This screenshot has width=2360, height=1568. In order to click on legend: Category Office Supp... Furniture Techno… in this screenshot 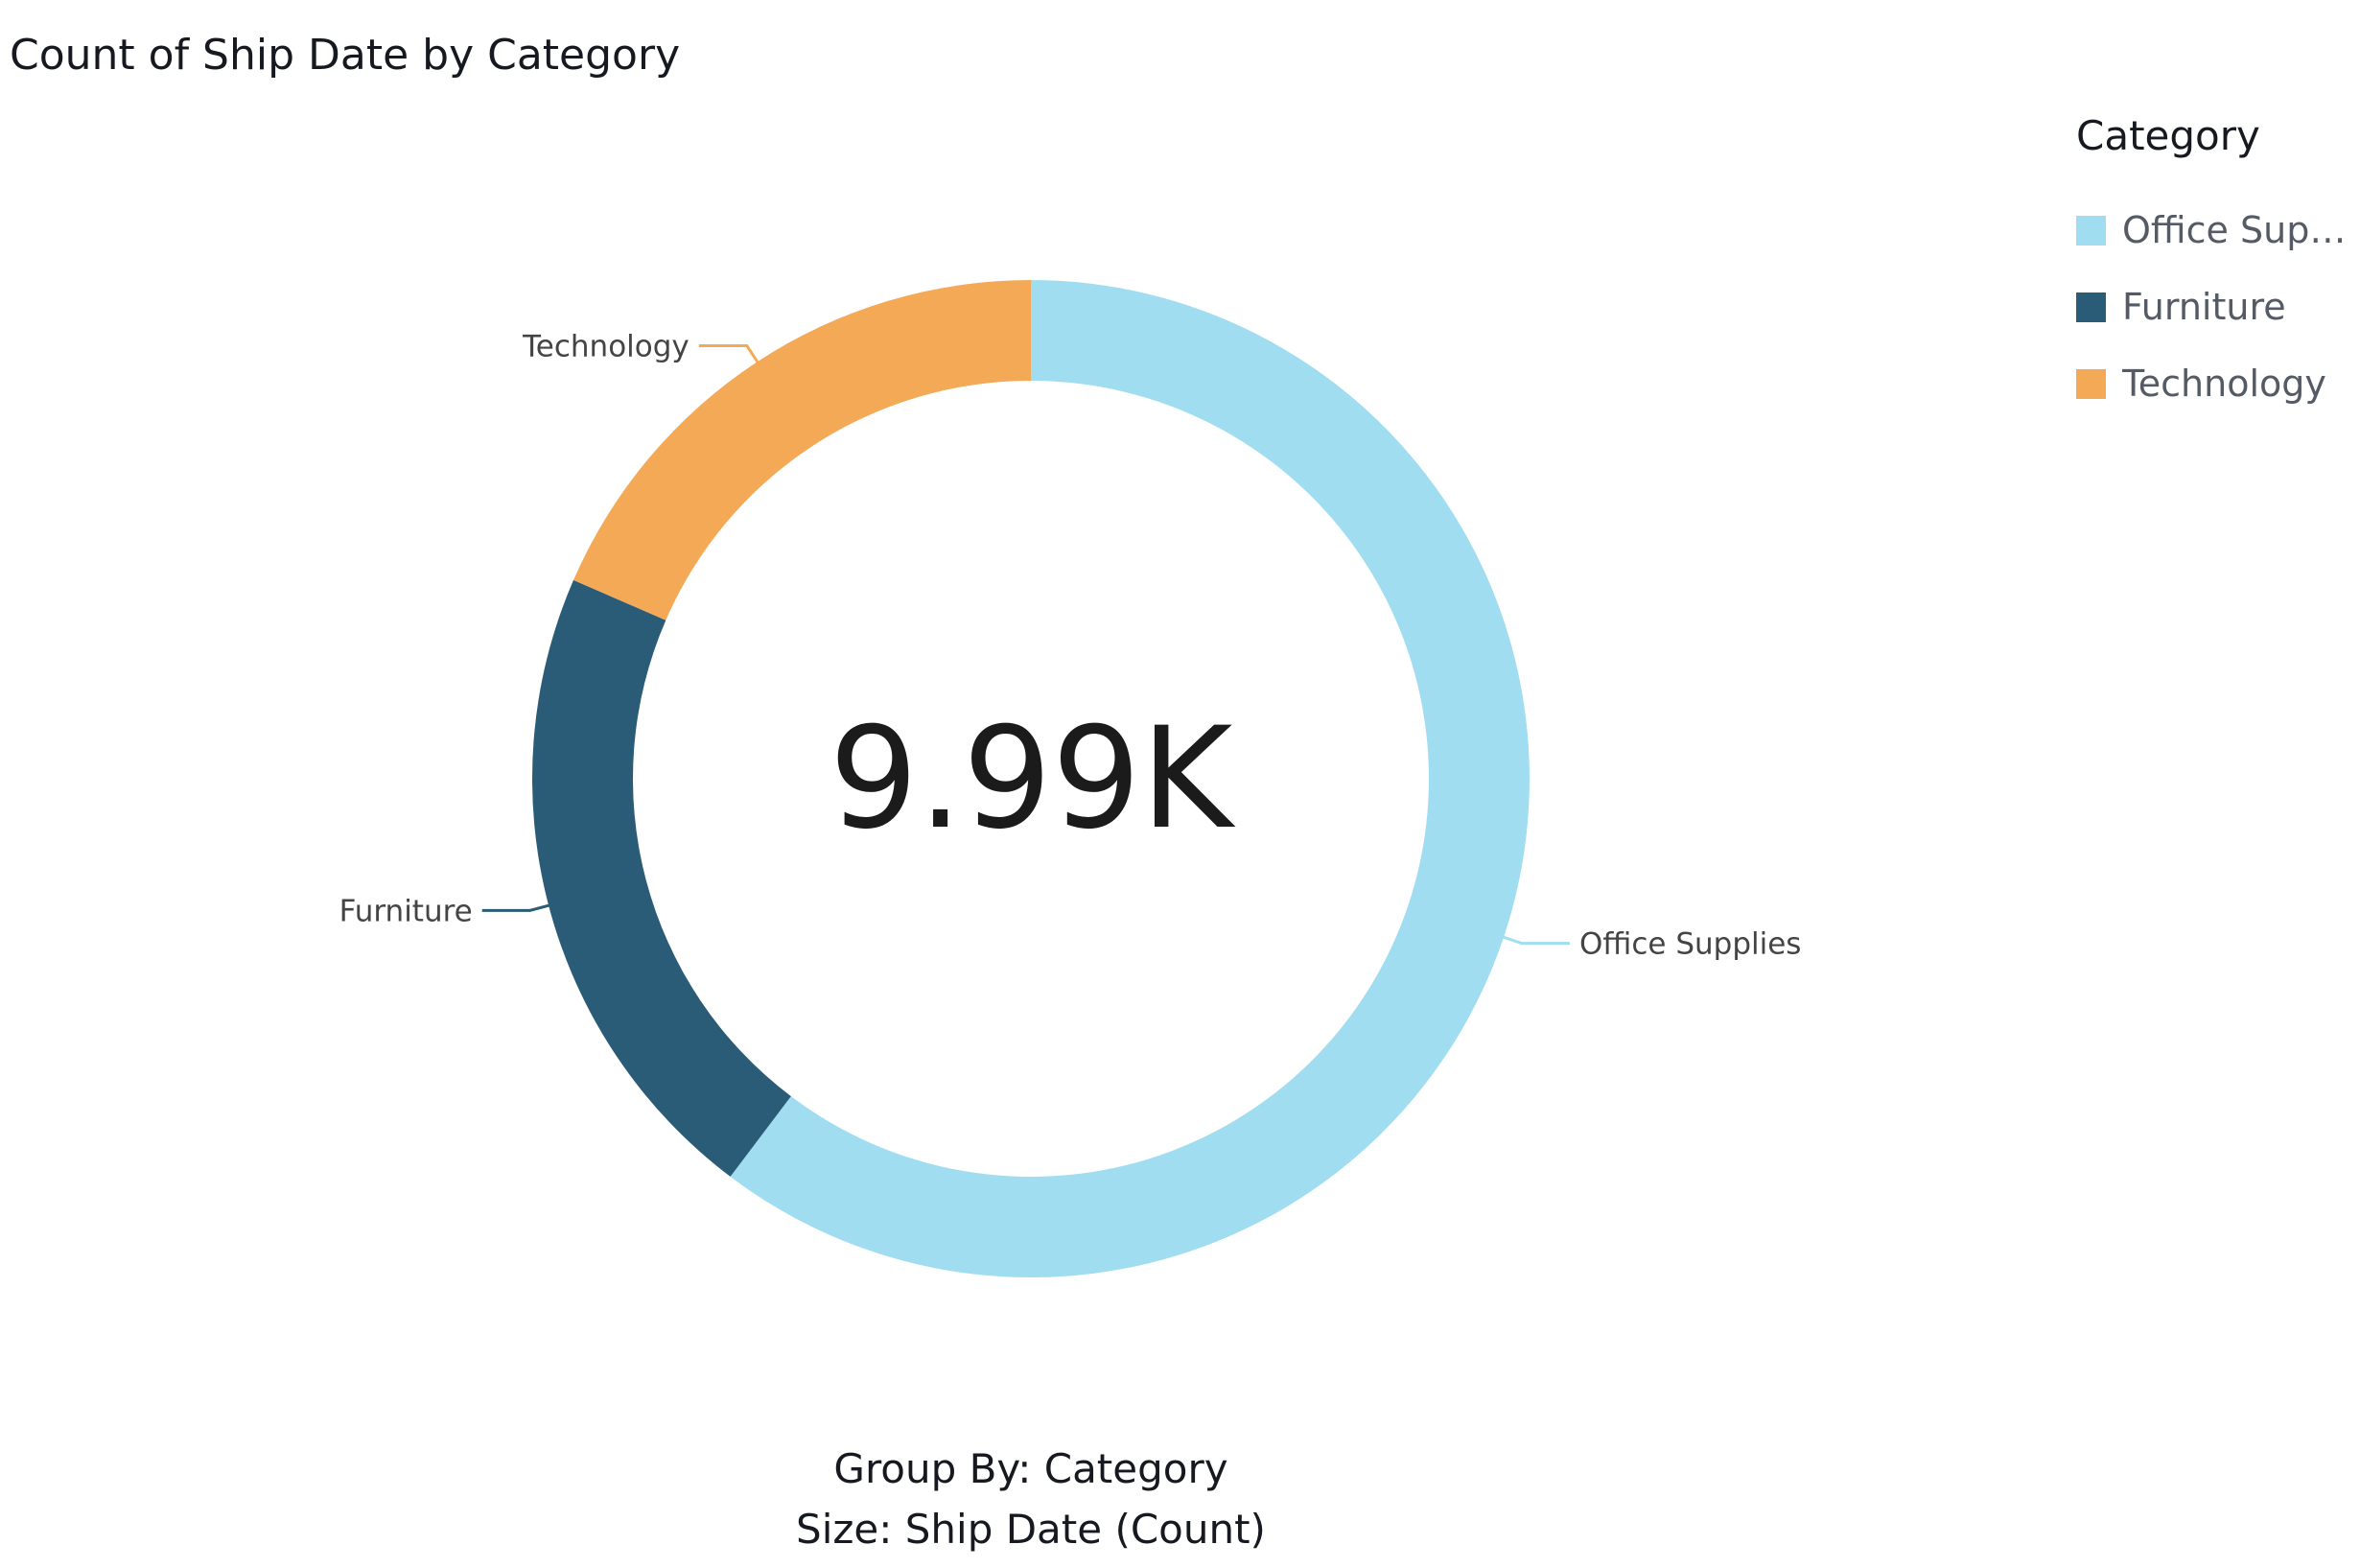, I will do `click(2215, 264)`.